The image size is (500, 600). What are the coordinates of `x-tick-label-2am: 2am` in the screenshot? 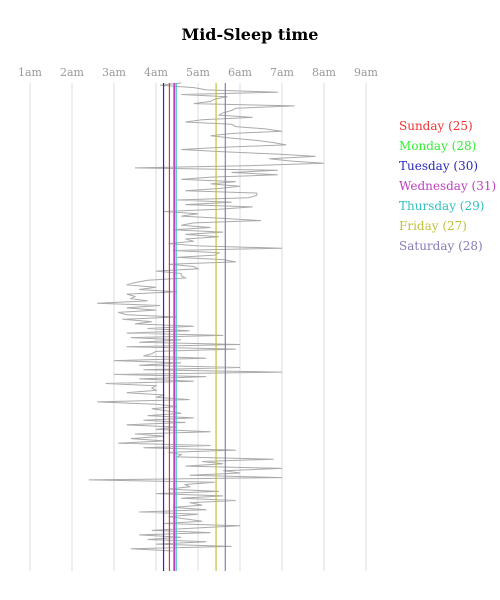 It's located at (72, 72).